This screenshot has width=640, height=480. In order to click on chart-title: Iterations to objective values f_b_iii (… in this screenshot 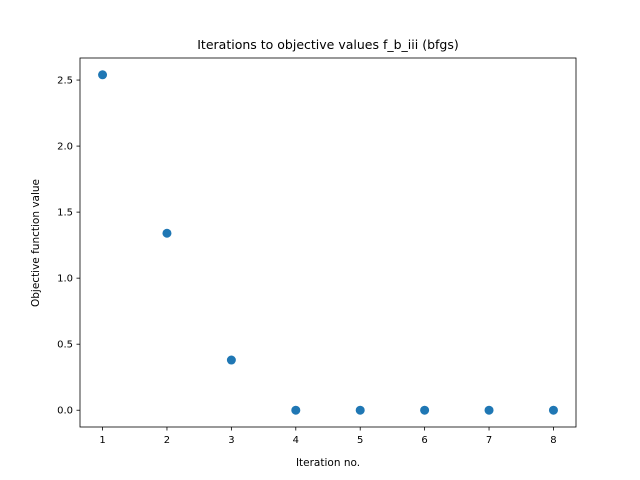, I will do `click(327, 44)`.